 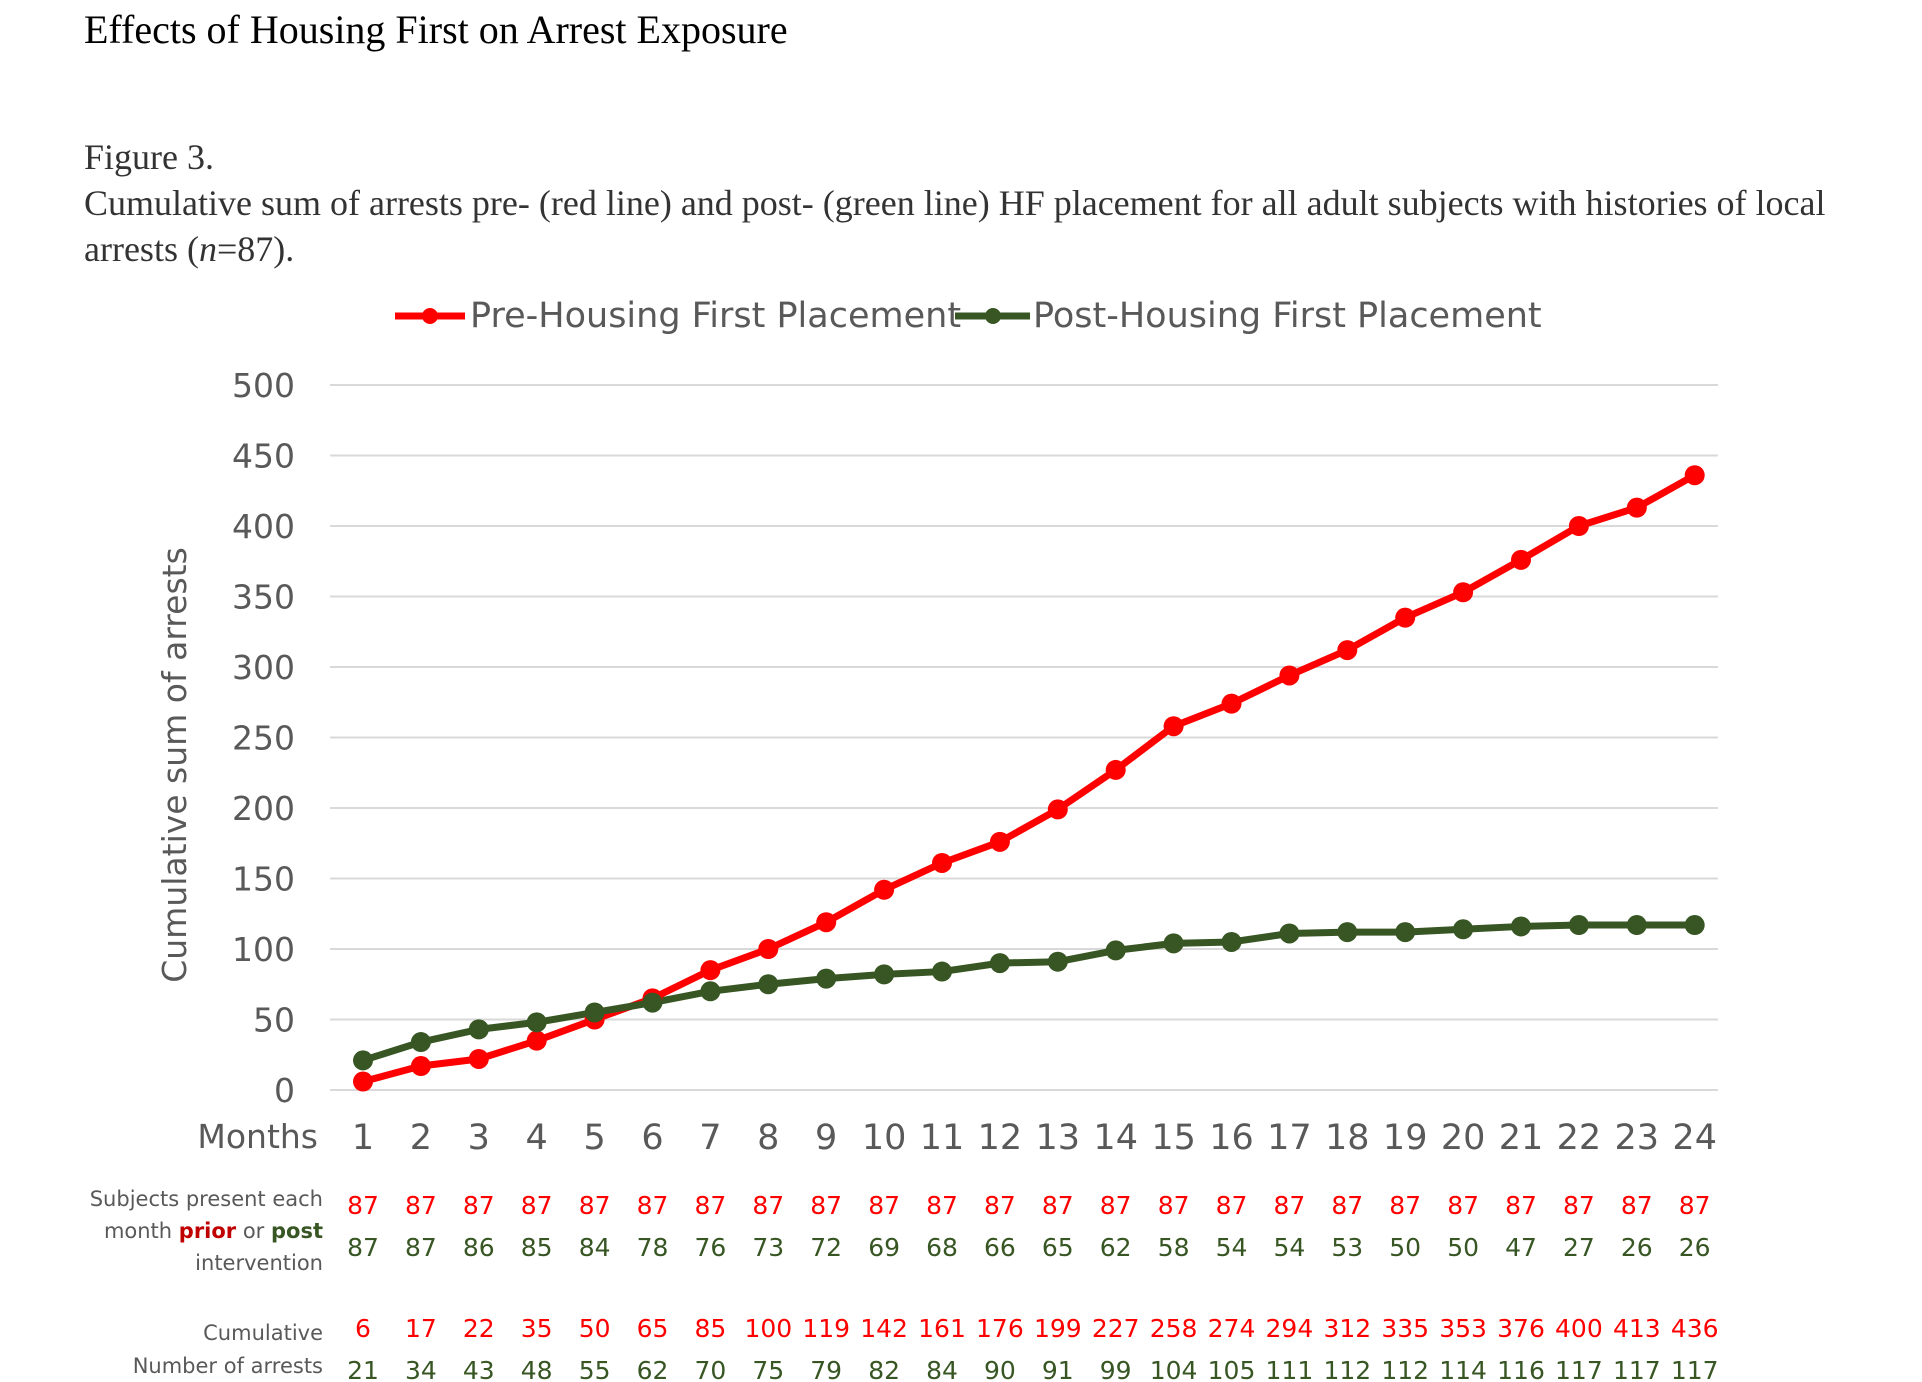 What do you see at coordinates (479, 1247) in the screenshot?
I see `subjects-post-cell: 86` at bounding box center [479, 1247].